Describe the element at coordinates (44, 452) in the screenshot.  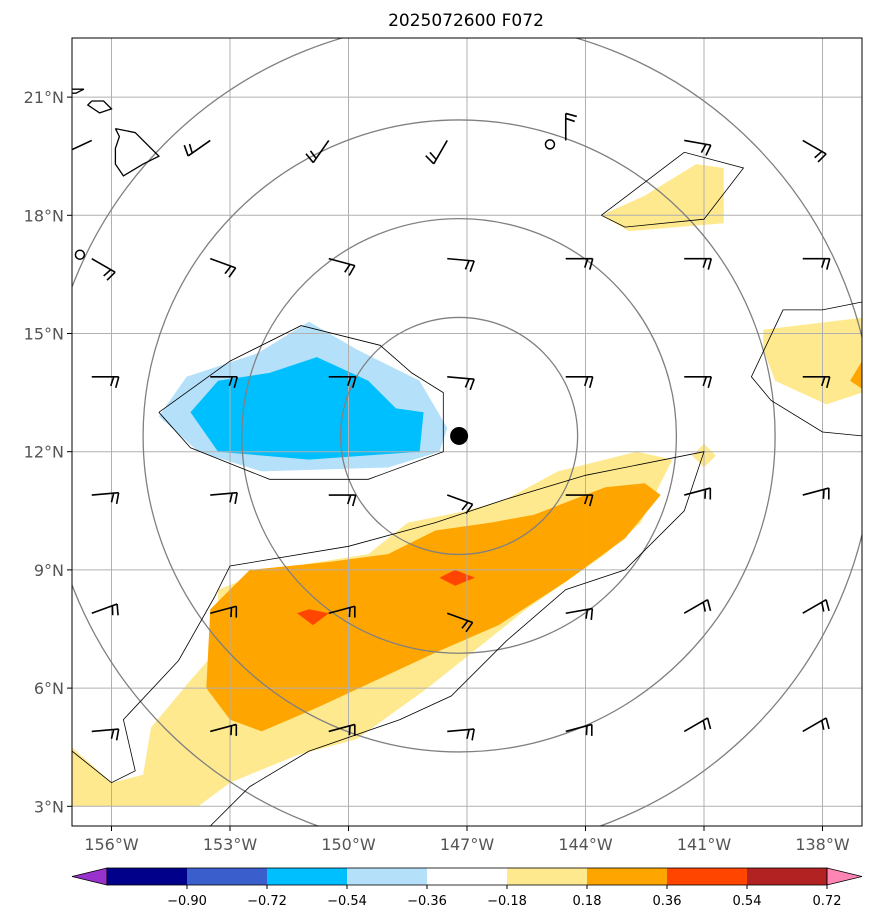
I see `y-tick-label: 12°N` at that location.